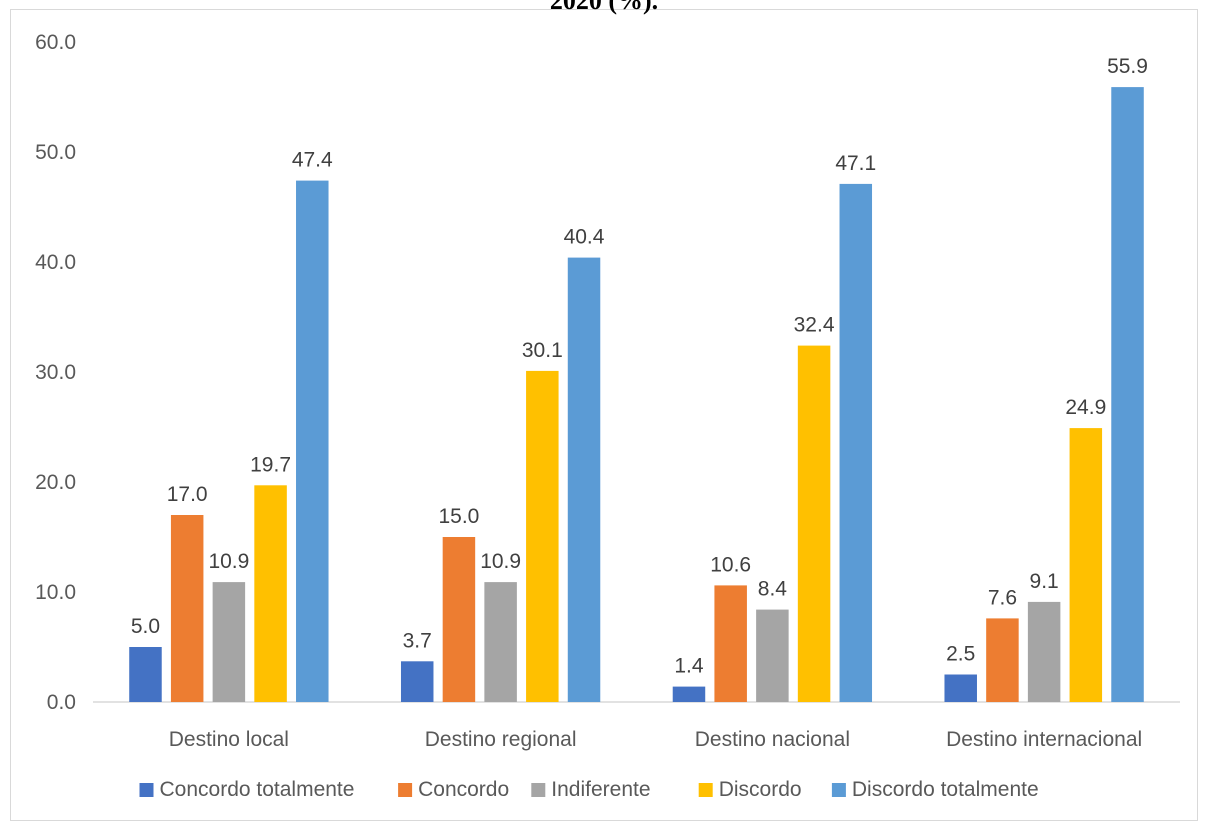 This screenshot has height=830, width=1208. Describe the element at coordinates (604, 7) in the screenshot. I see `chart-title: 2020 (%).` at that location.